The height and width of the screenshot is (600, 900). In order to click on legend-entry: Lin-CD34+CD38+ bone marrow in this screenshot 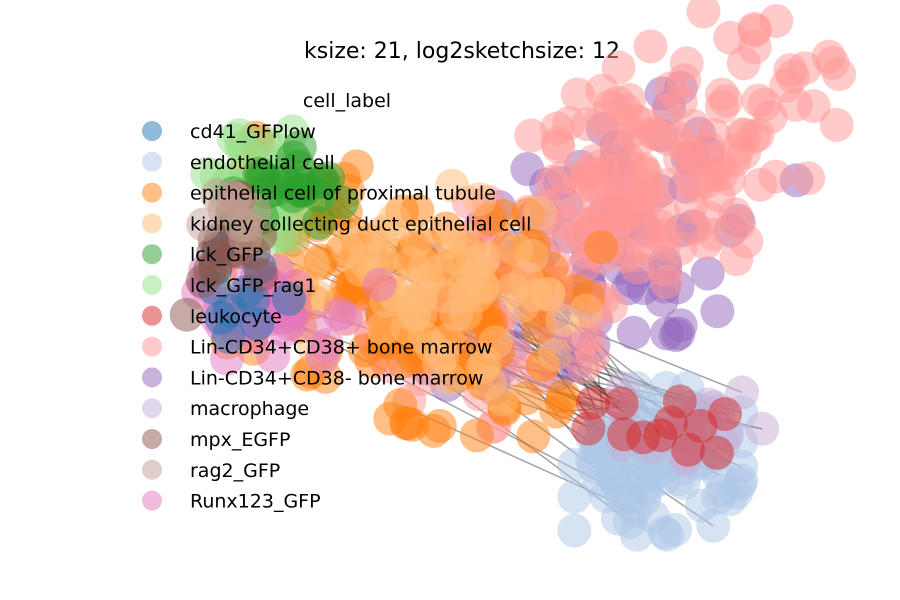, I will do `click(317, 347)`.